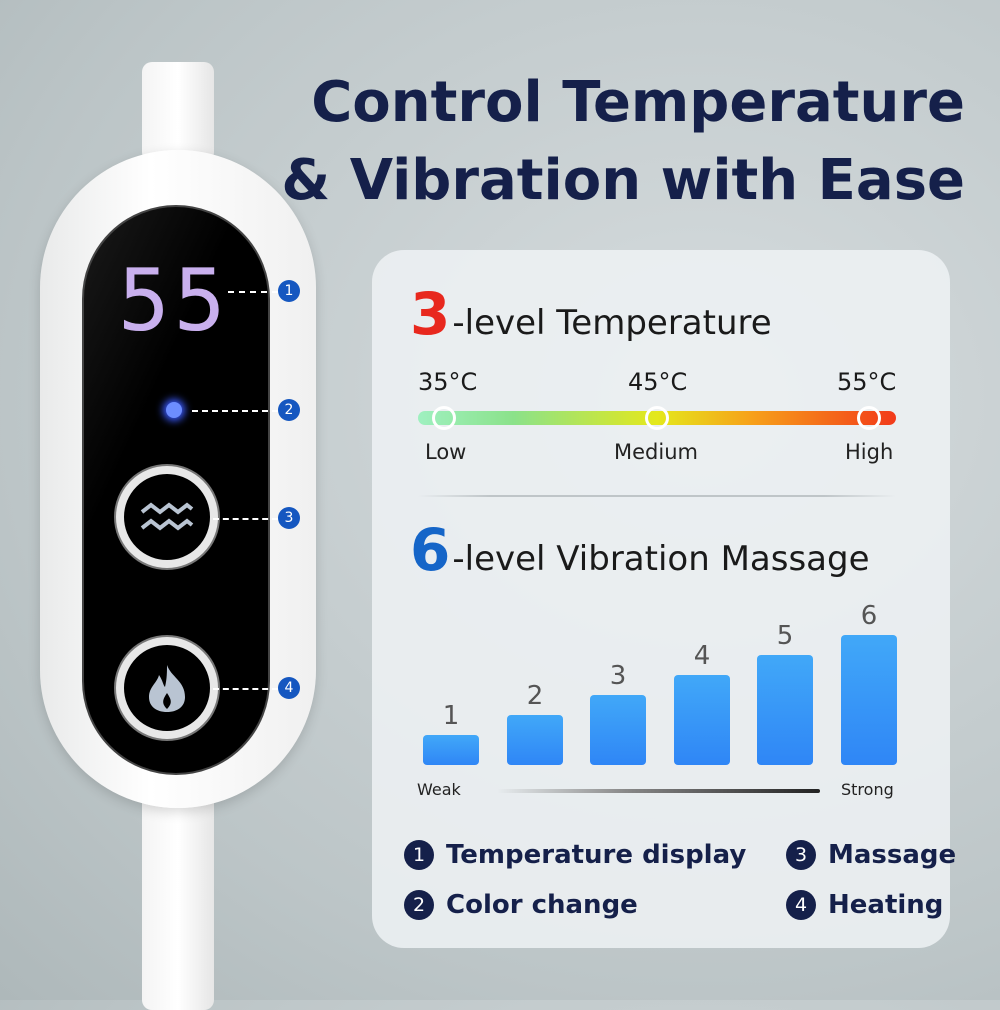 This screenshot has width=1000, height=1010. What do you see at coordinates (439, 789) in the screenshot?
I see `weak-label: Weak` at bounding box center [439, 789].